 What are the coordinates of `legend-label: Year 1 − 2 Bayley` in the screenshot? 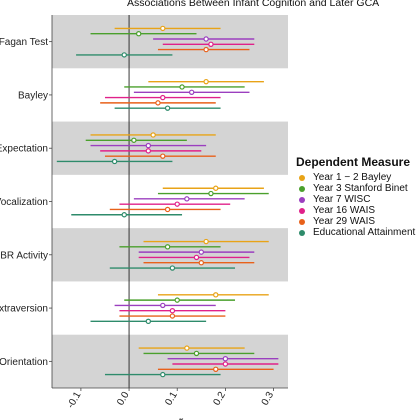 It's located at (352, 177).